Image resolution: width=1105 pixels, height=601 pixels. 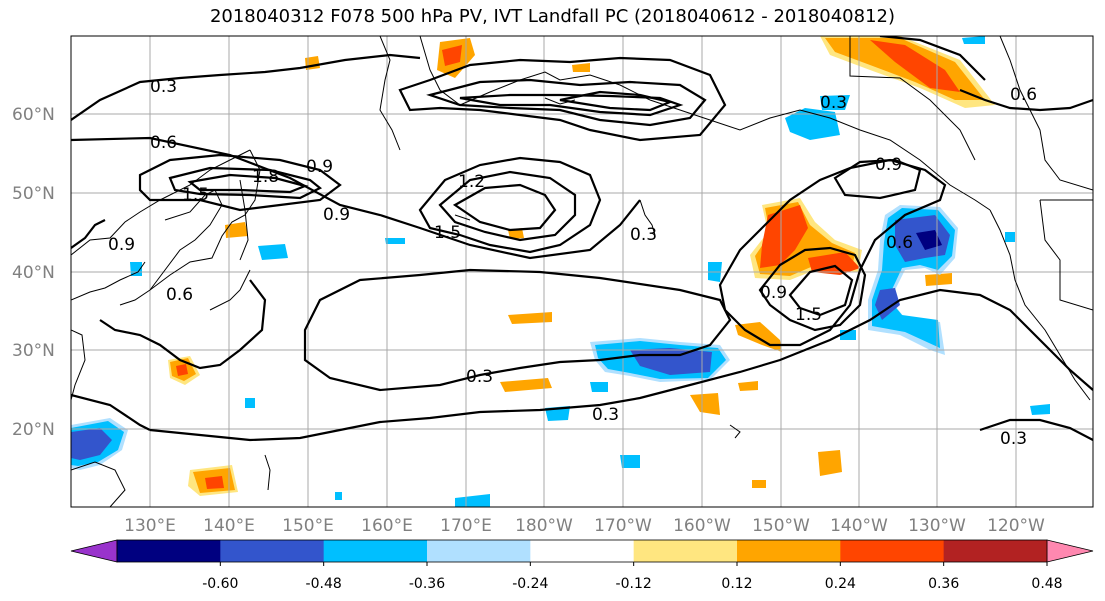 What do you see at coordinates (859, 526) in the screenshot?
I see `lon-label: 140°W` at bounding box center [859, 526].